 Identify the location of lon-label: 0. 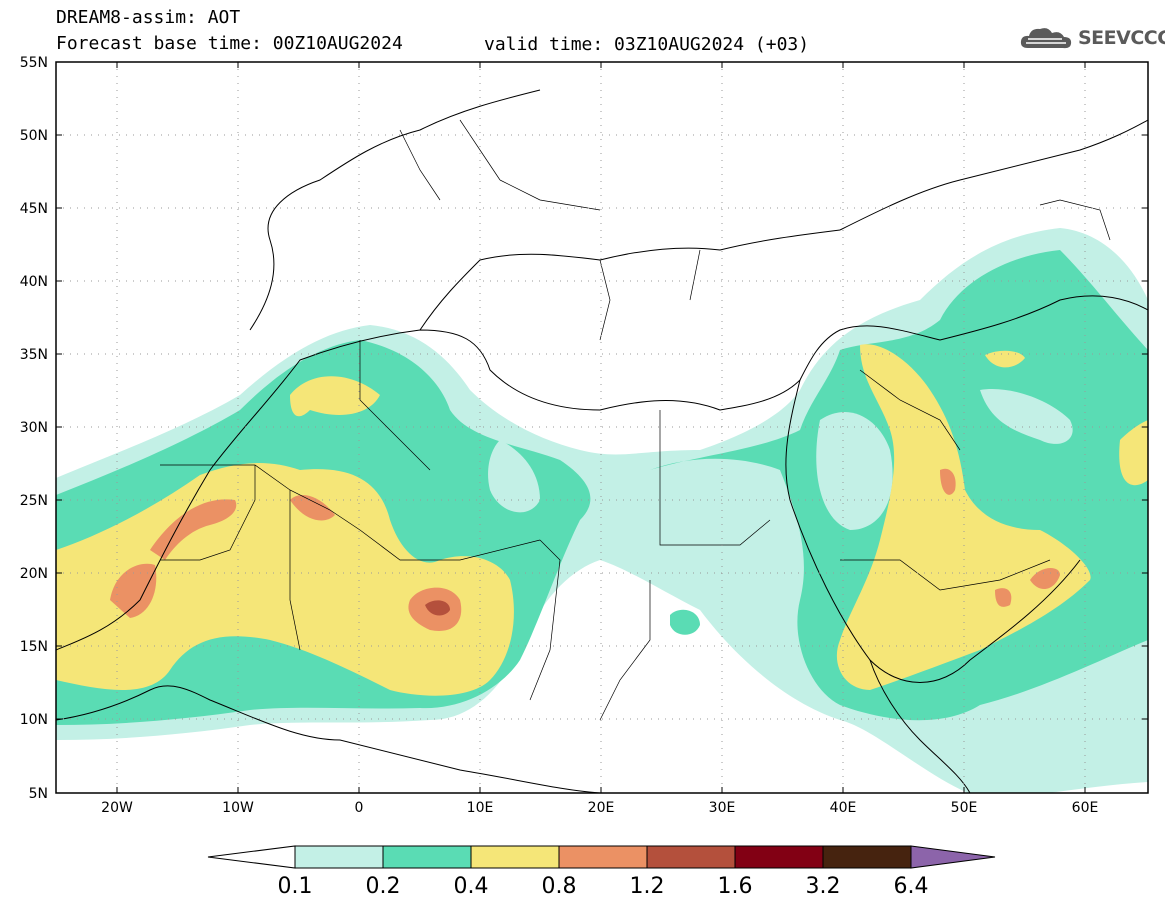
(359, 808).